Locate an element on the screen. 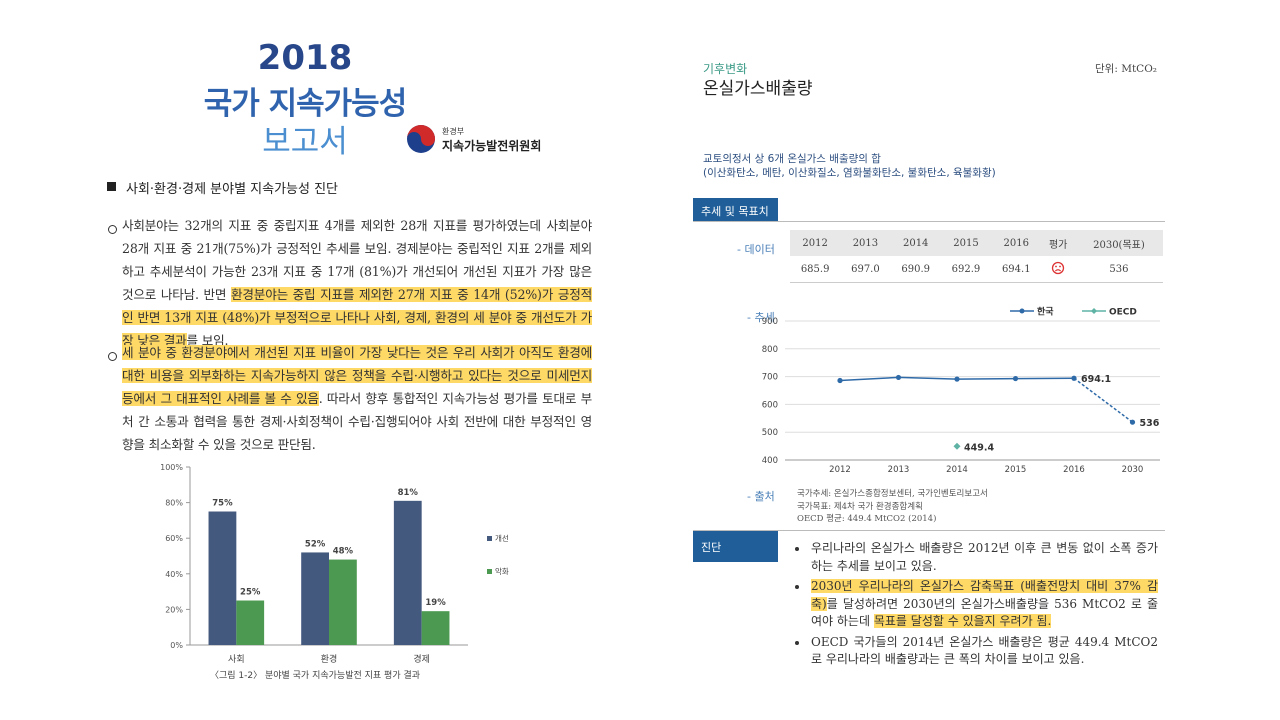 This screenshot has width=1280, height=720. description: 교토의정서 상 6개 온실가스 배출량의 합 is located at coordinates (792, 159).